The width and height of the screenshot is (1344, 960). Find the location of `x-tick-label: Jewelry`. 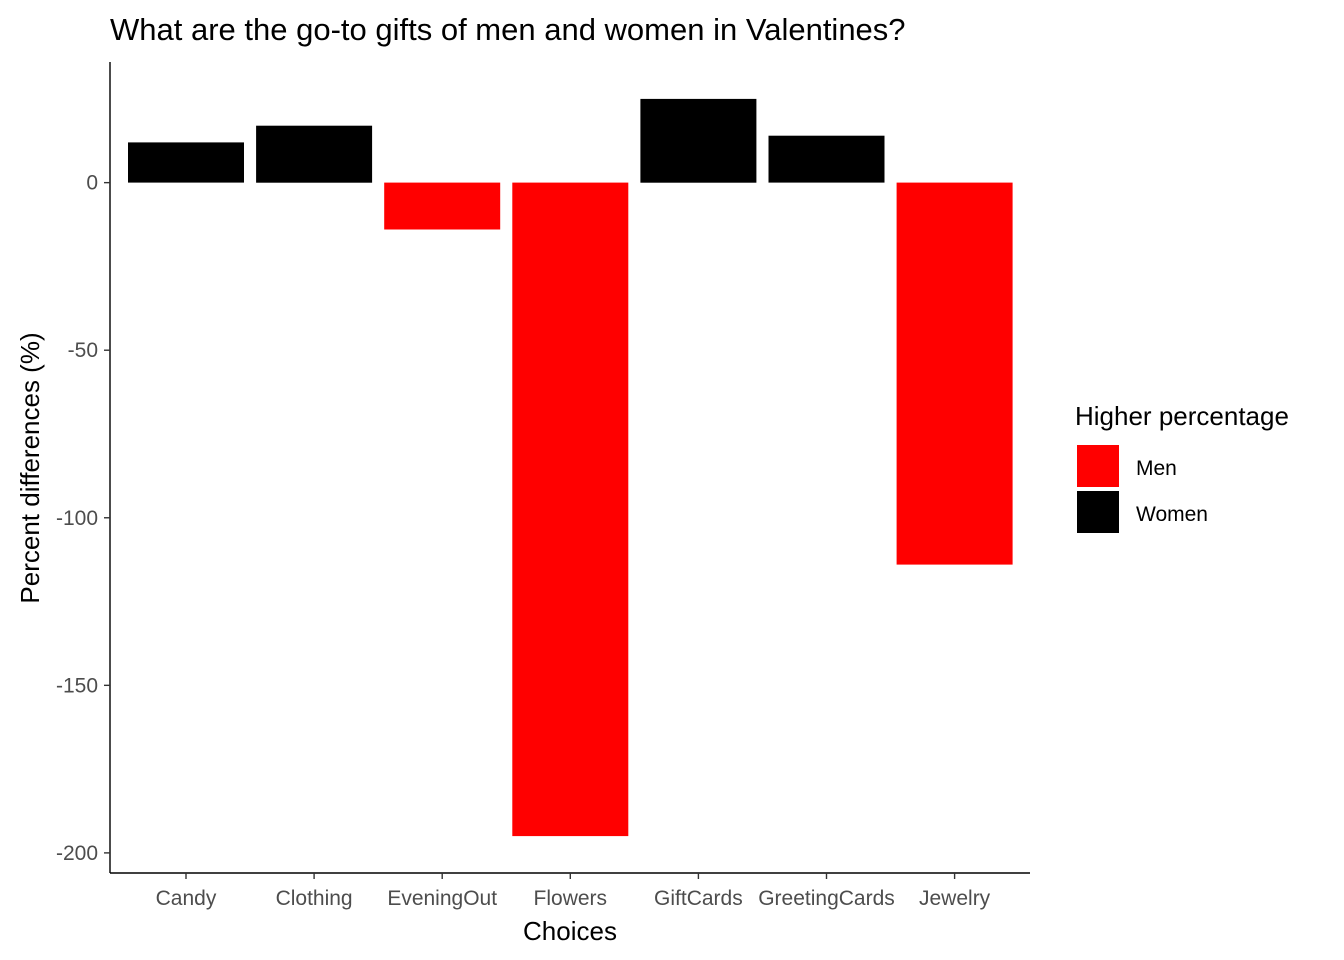

x-tick-label: Jewelry is located at coordinates (955, 898).